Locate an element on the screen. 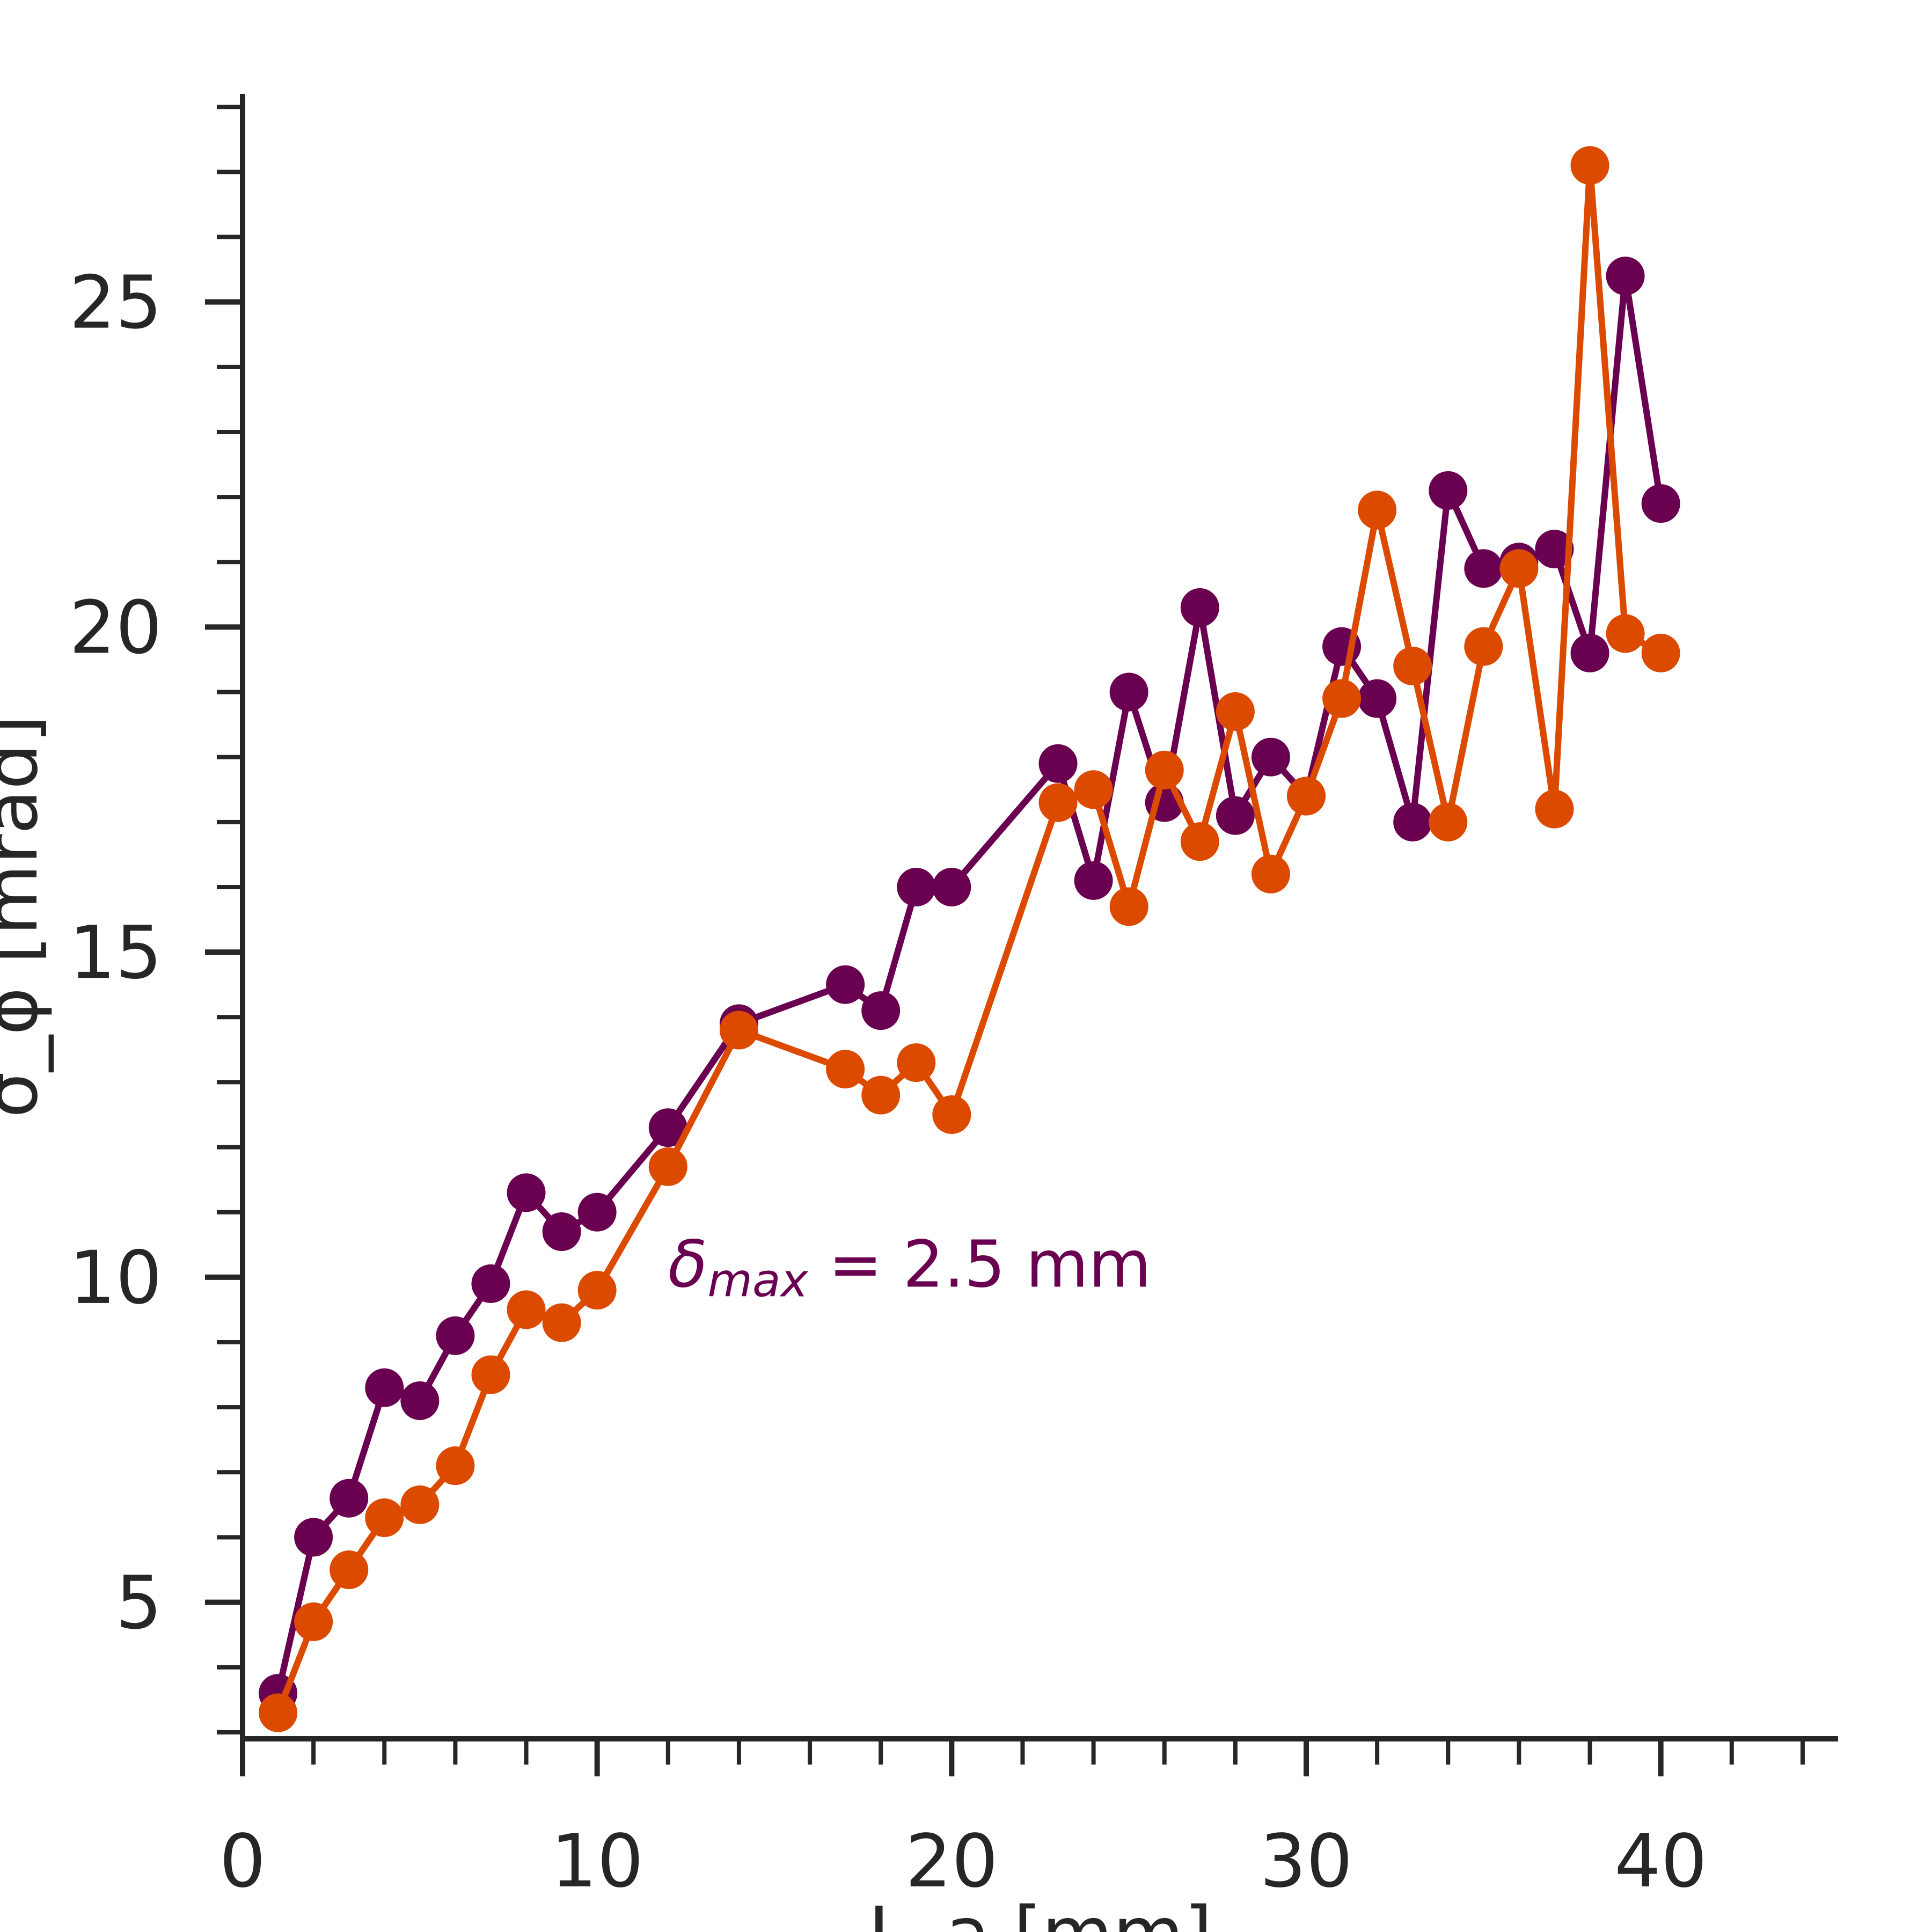 This screenshot has height=1932, width=1932. annotation-symbol: δ is located at coordinates (687, 1265).